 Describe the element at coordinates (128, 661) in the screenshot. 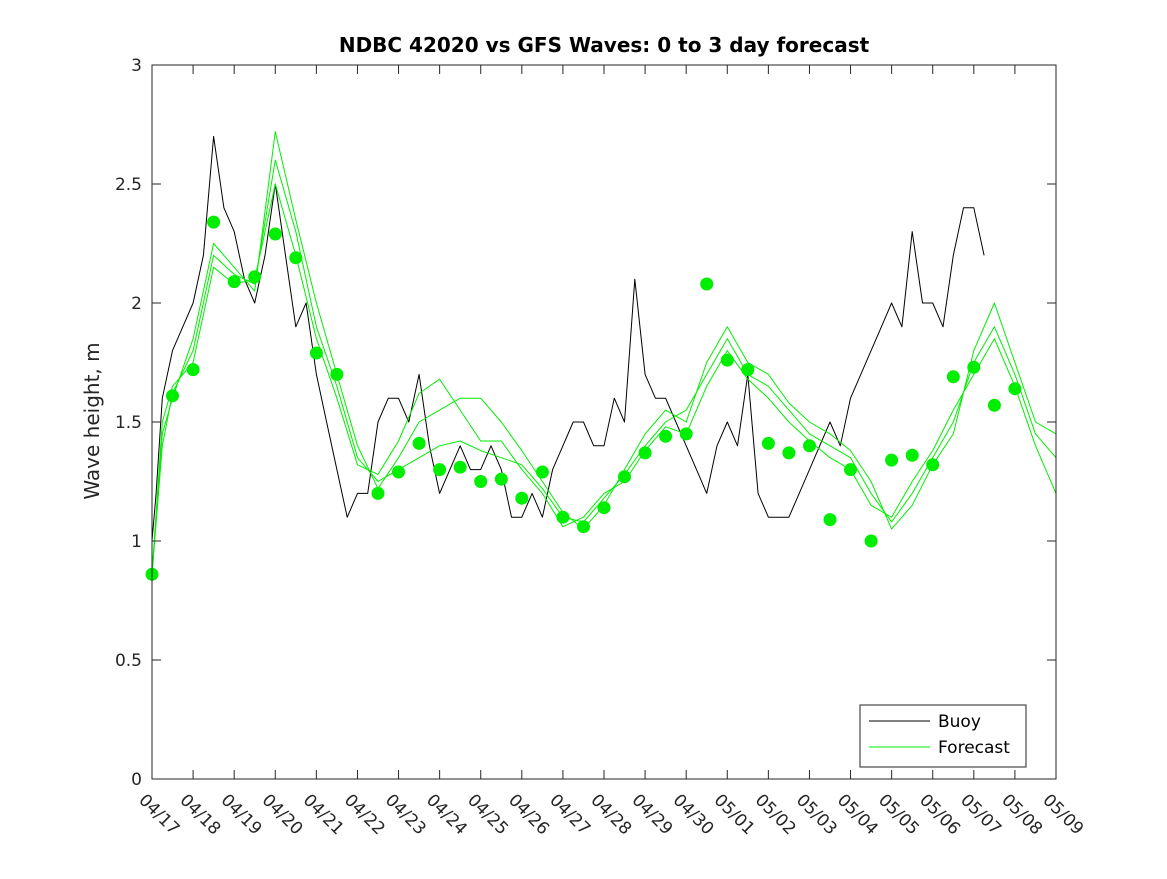

I see `y-tick-label: 0.5` at that location.